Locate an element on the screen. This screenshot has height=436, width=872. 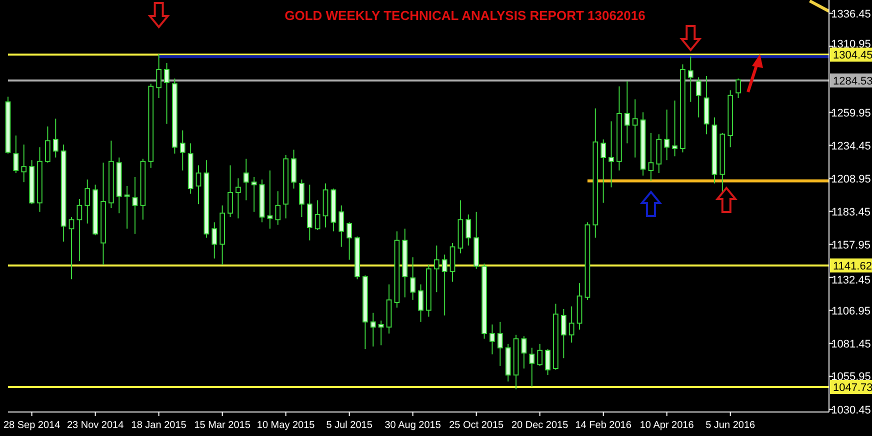
y-tick-label: 1030.45 is located at coordinates (851, 410).